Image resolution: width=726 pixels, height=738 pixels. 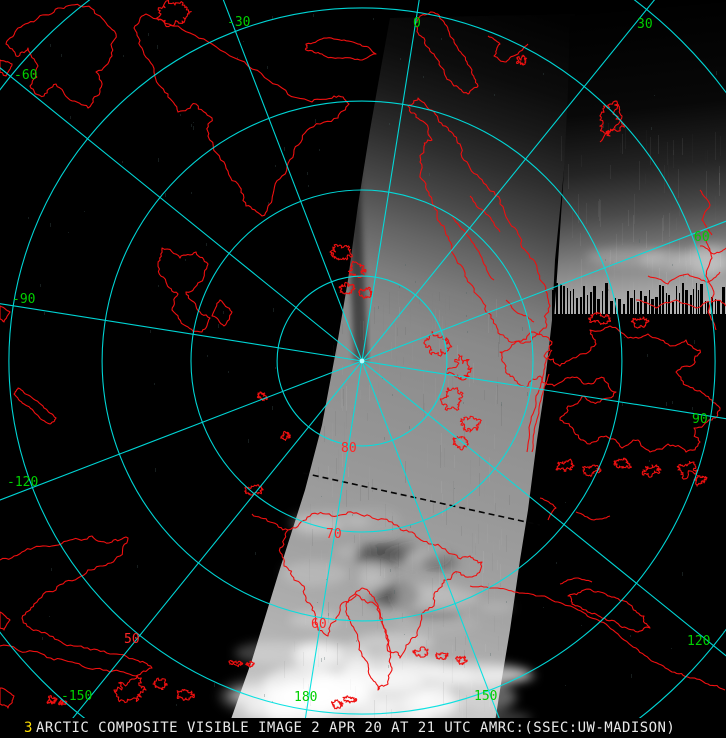 I want to click on longitude-label--150: -150, so click(x=76, y=696).